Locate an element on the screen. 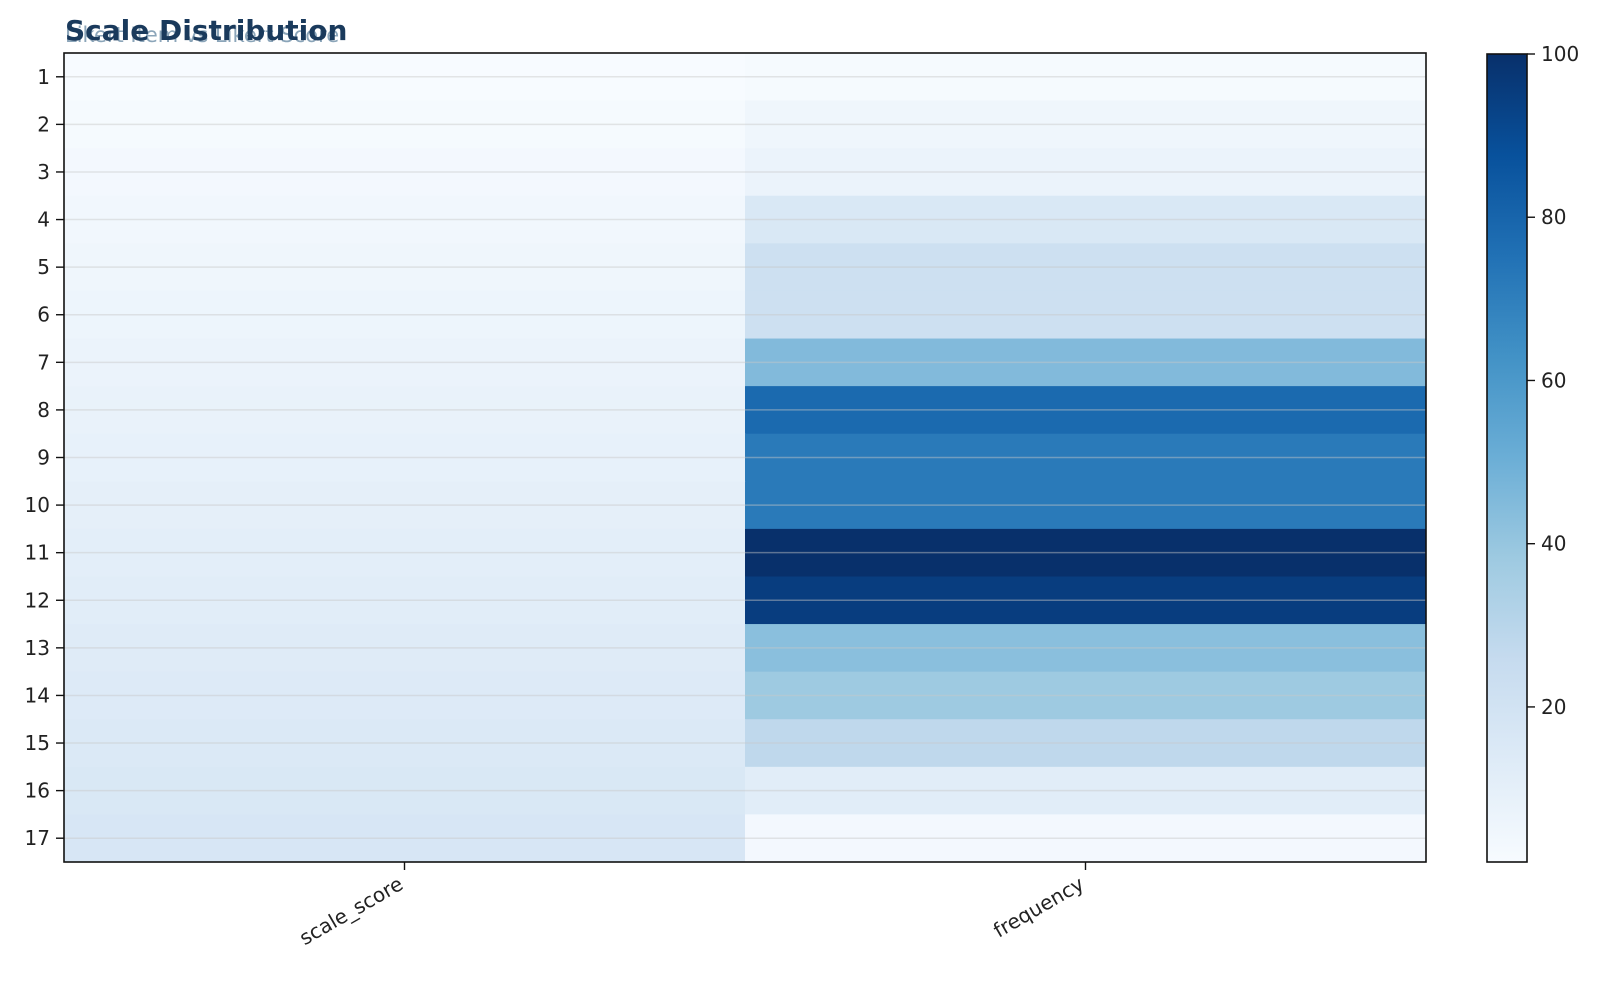 Image resolution: width=1600 pixels, height=983 pixels. colorbar: 20 40 60 80 100 is located at coordinates (1532, 452).